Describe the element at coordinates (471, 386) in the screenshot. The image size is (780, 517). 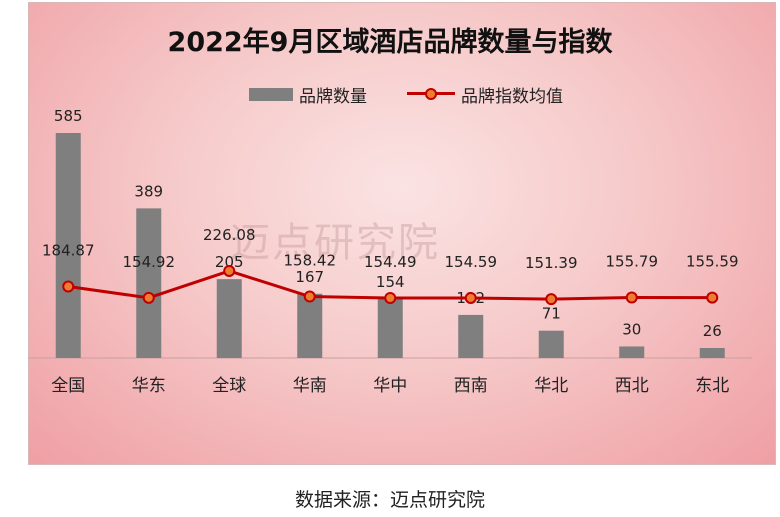
I see `x-tick-5: 西南` at that location.